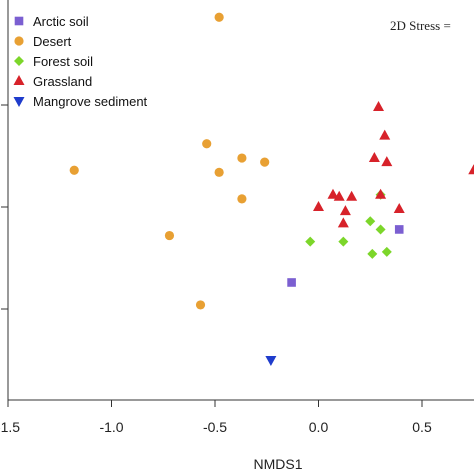 Image resolution: width=474 pixels, height=474 pixels. I want to click on legend-label-grassland: Grassland, so click(62, 81).